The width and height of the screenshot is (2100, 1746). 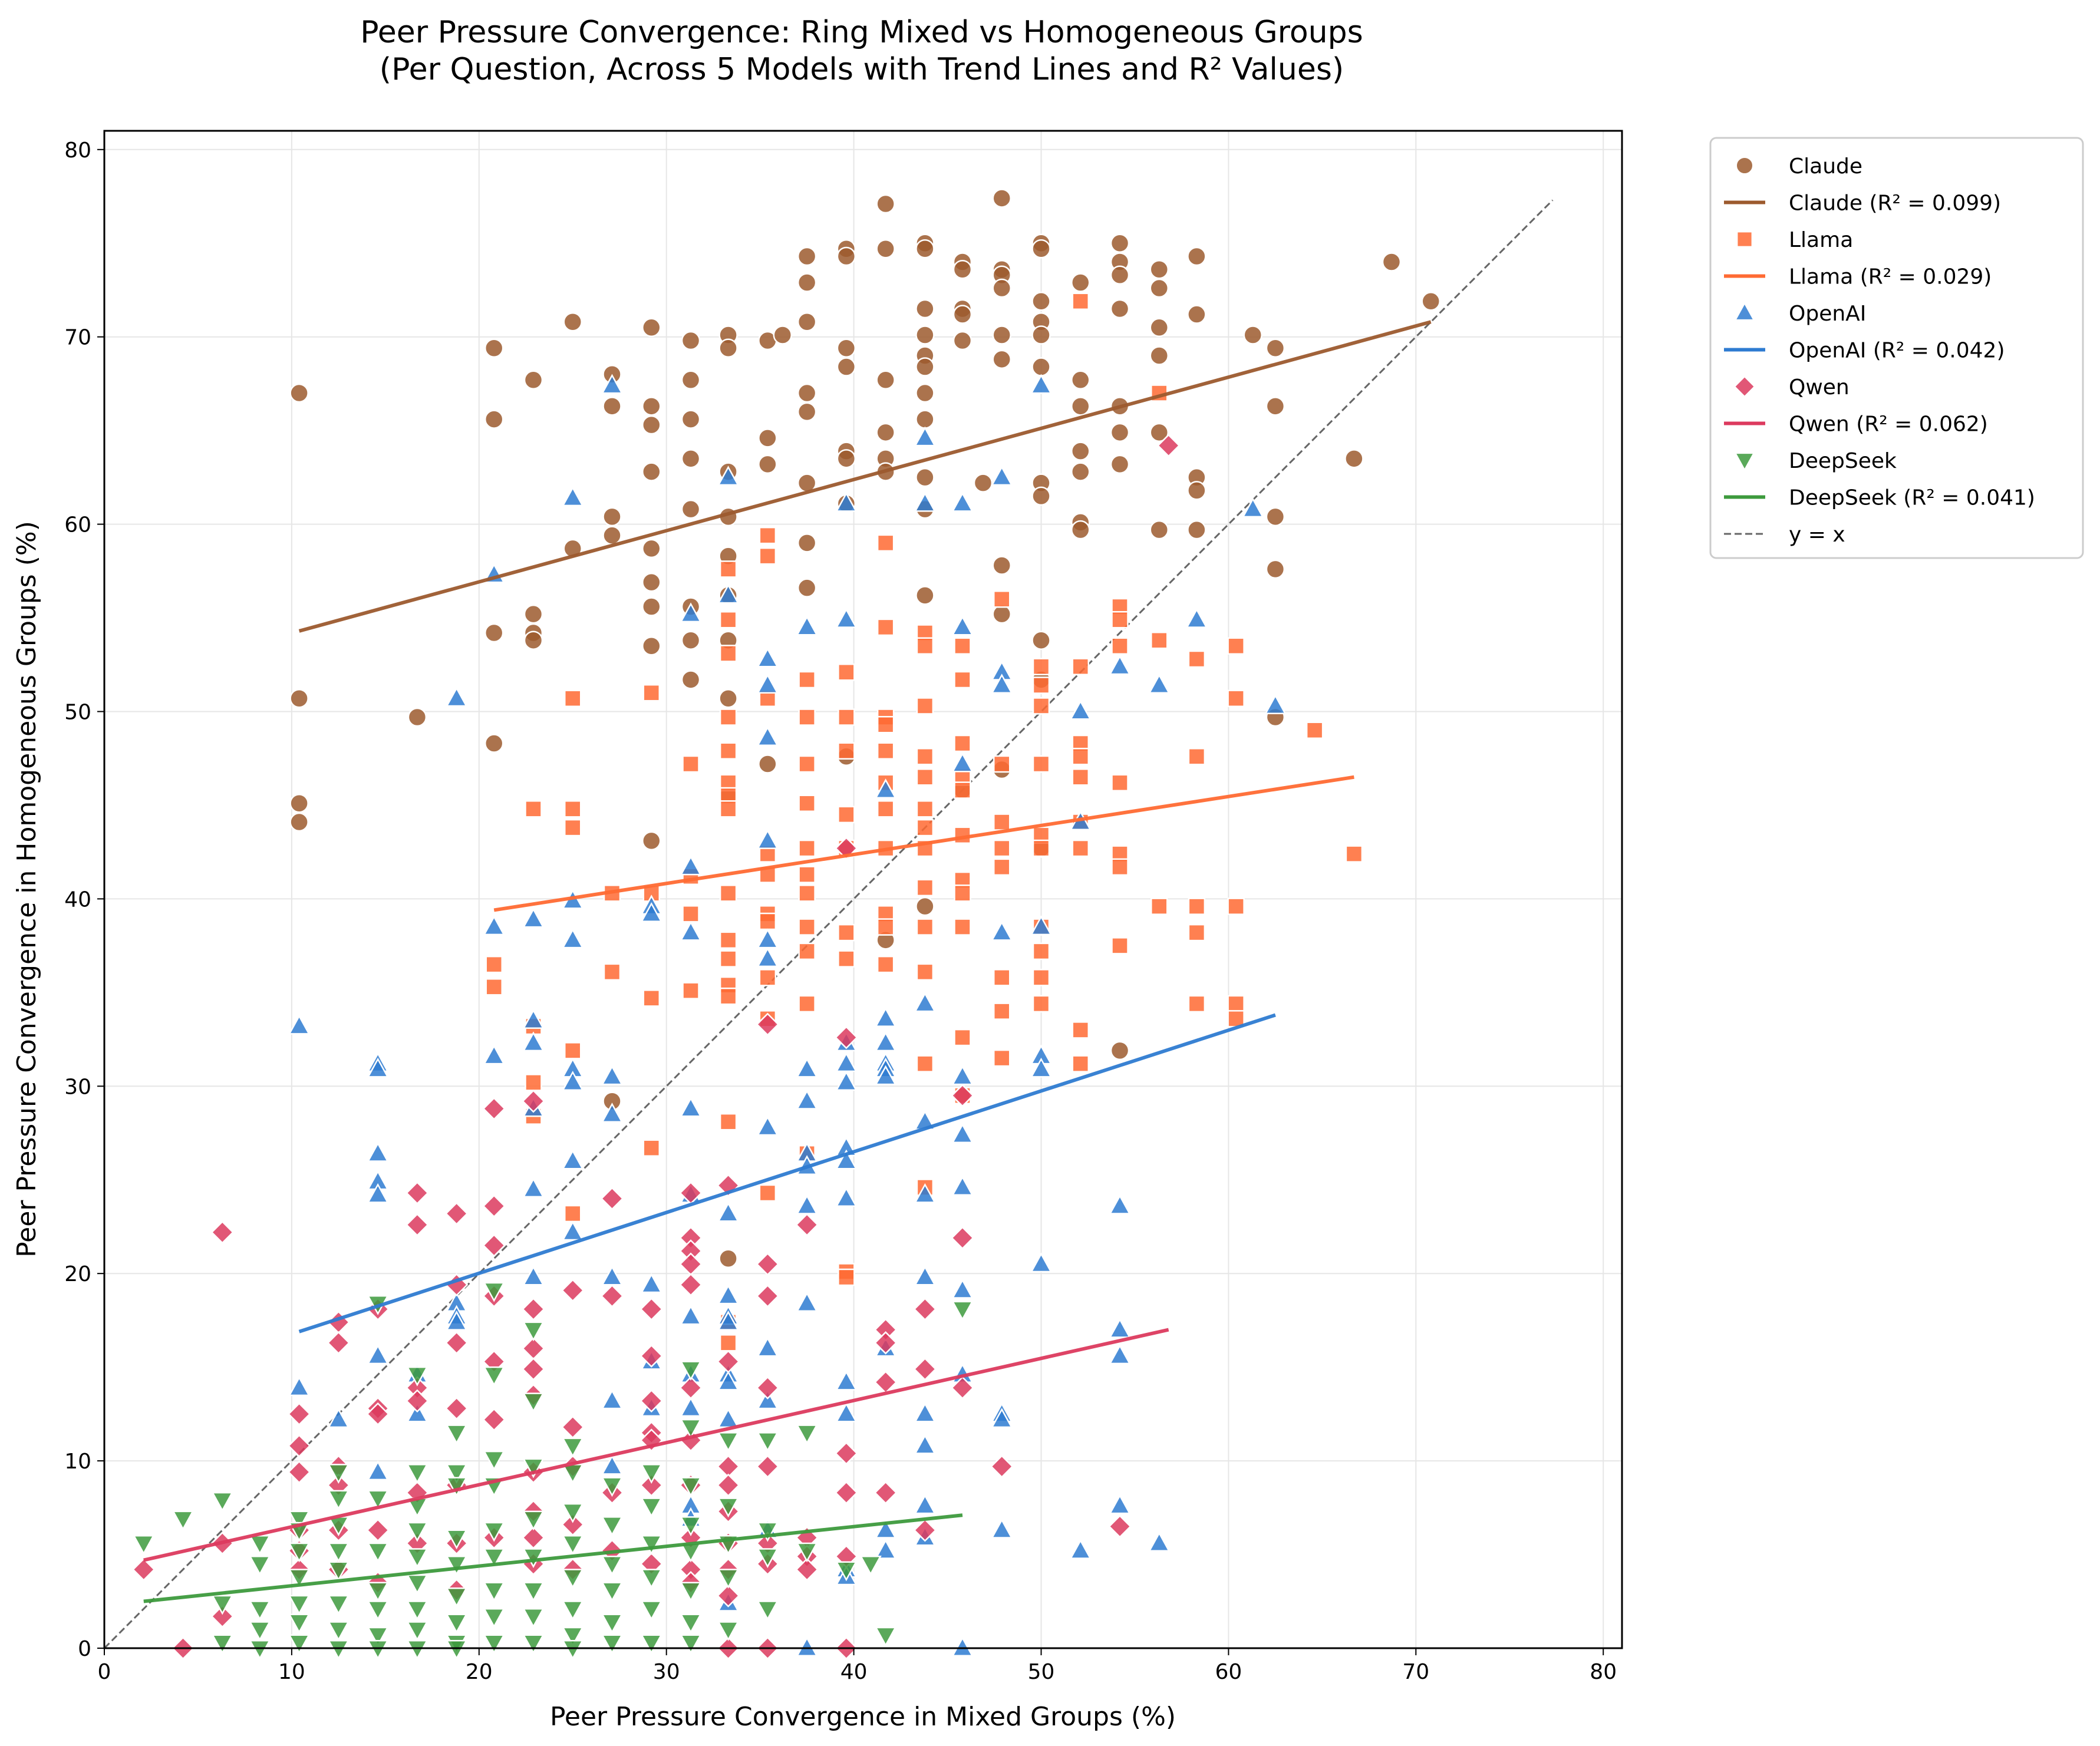 I want to click on legend-claude-label: Claude, so click(x=1826, y=166).